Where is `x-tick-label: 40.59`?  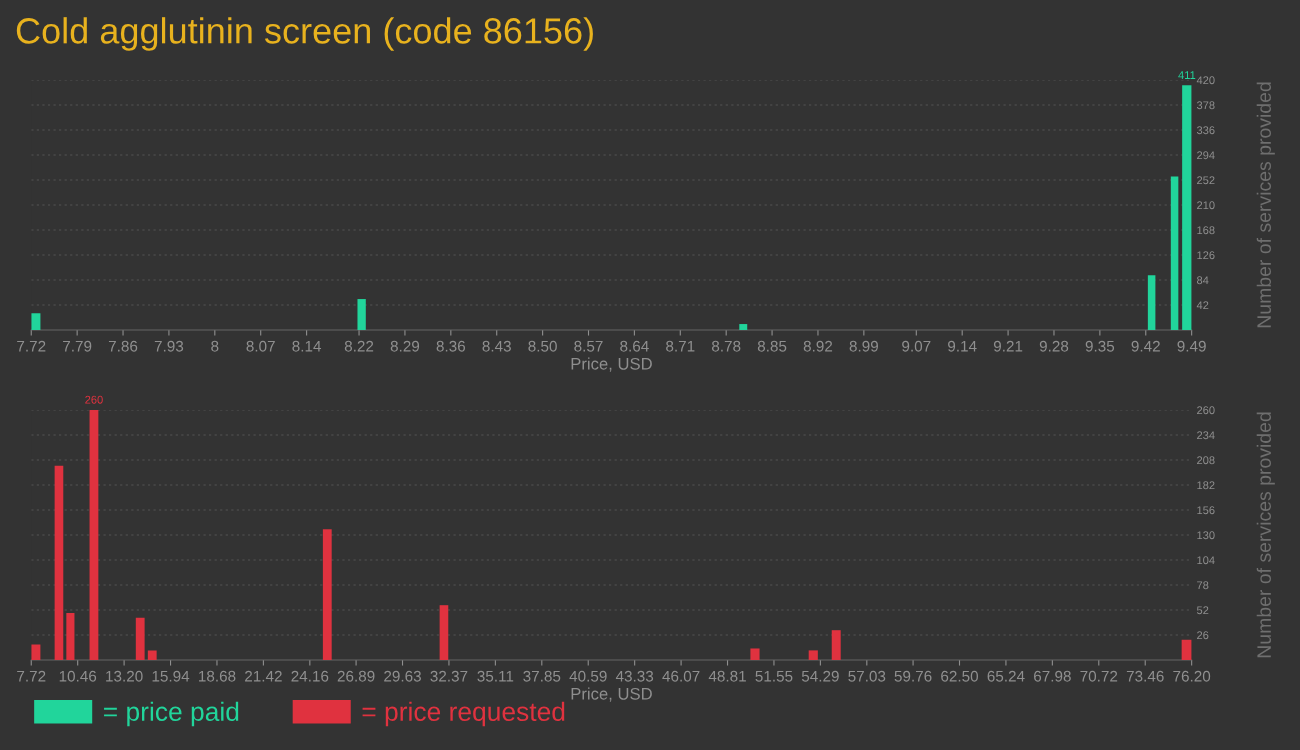
x-tick-label: 40.59 is located at coordinates (588, 676).